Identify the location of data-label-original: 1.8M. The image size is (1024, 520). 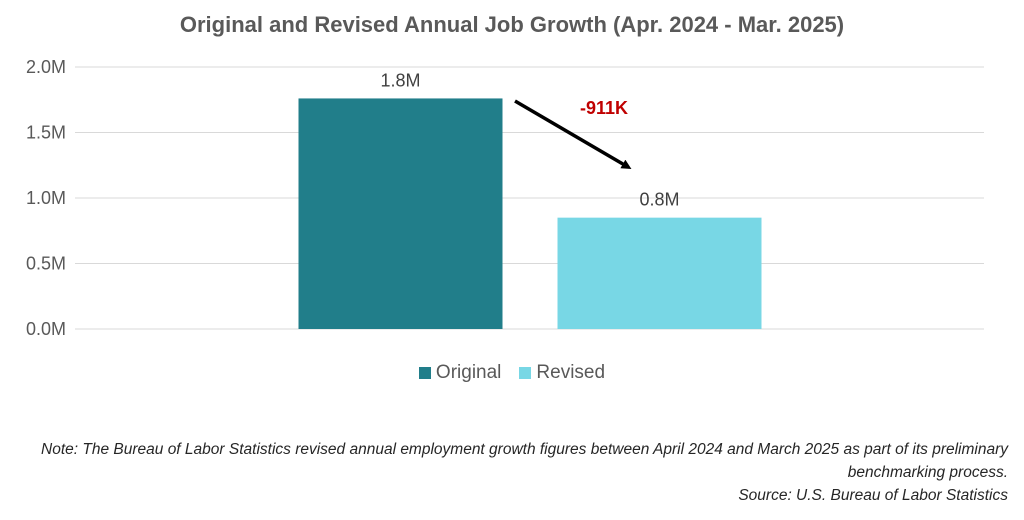
(400, 80).